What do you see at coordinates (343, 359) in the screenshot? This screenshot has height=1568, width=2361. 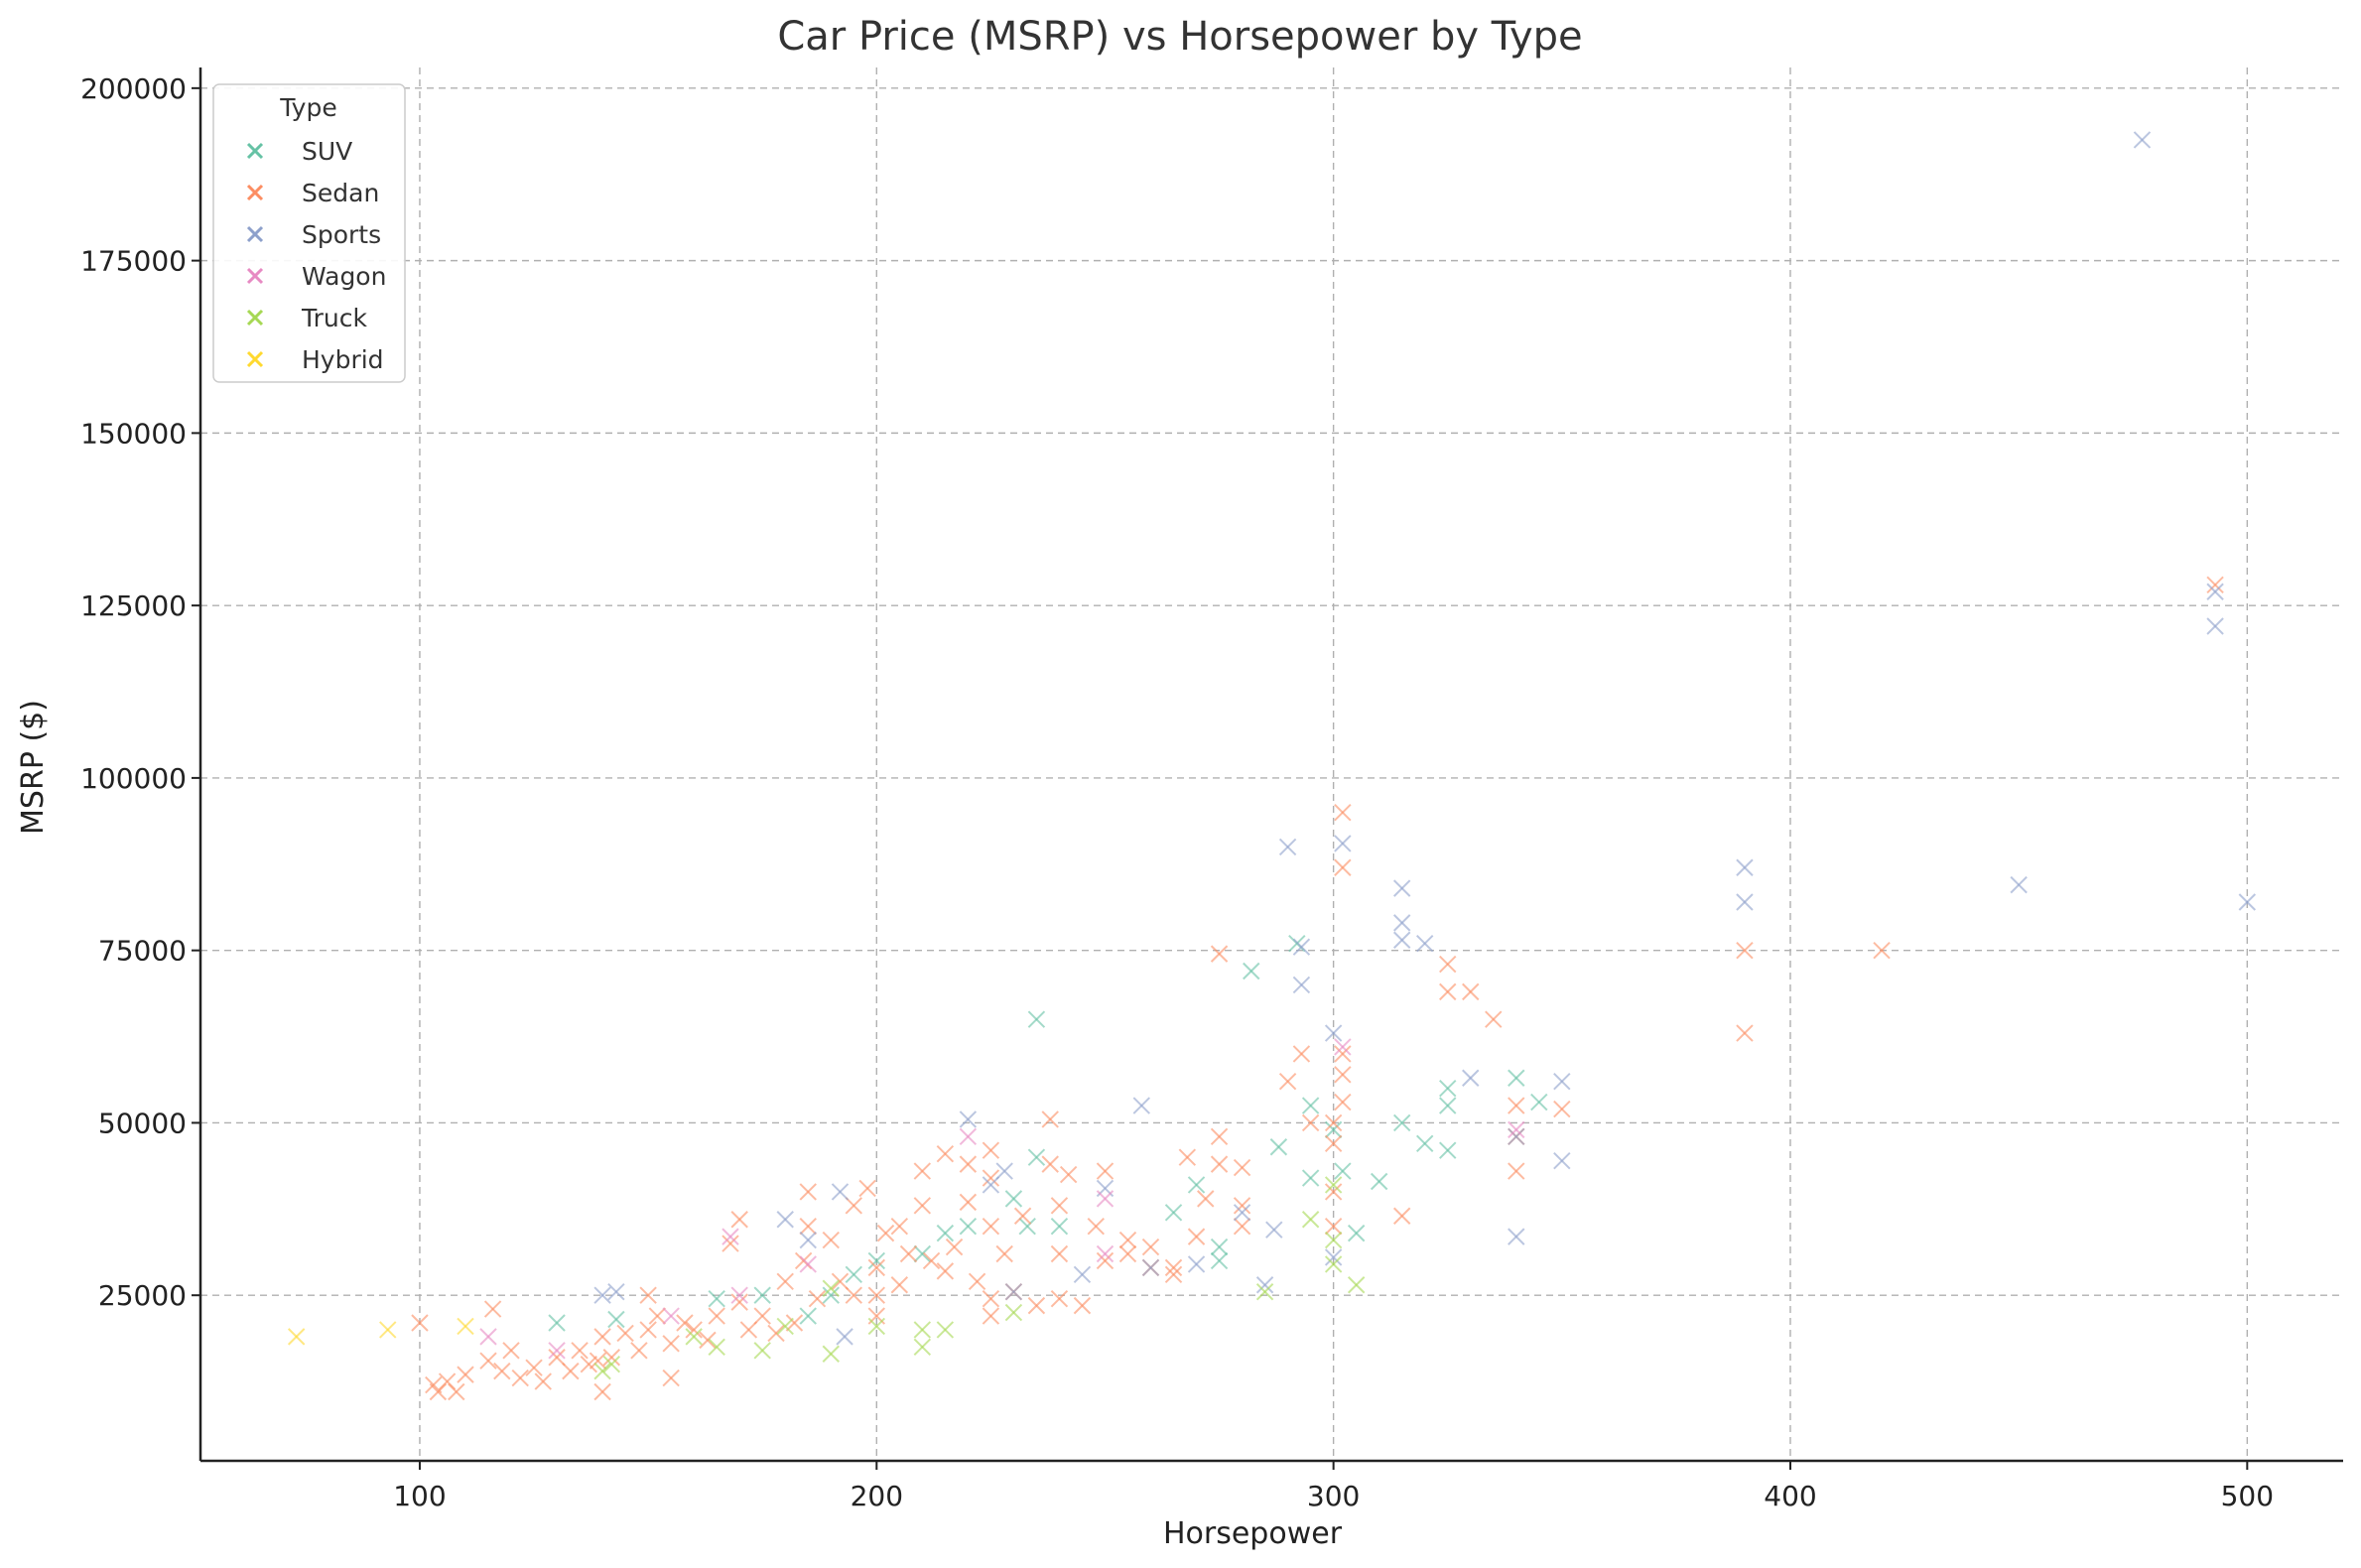 I see `legend-label: Hybrid` at bounding box center [343, 359].